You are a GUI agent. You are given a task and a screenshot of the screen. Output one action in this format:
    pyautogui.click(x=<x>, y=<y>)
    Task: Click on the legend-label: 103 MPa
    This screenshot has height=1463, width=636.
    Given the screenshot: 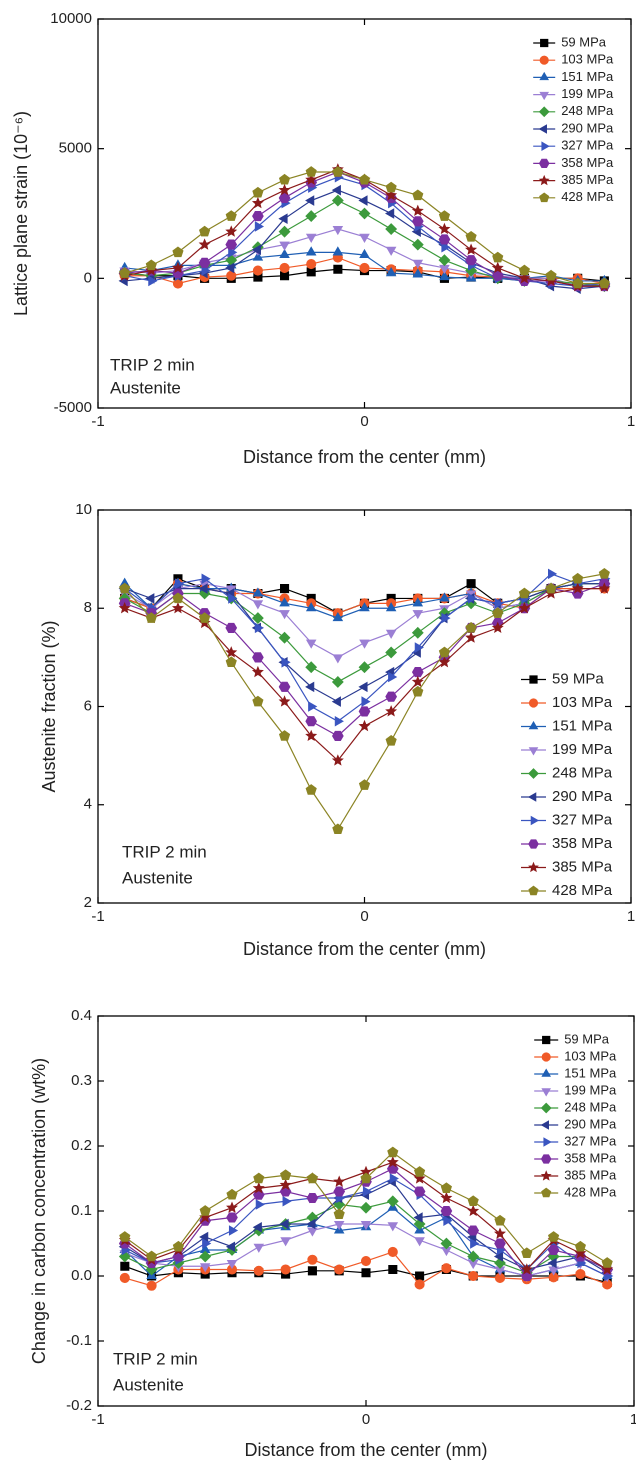 What is the action you would take?
    pyautogui.click(x=590, y=1055)
    